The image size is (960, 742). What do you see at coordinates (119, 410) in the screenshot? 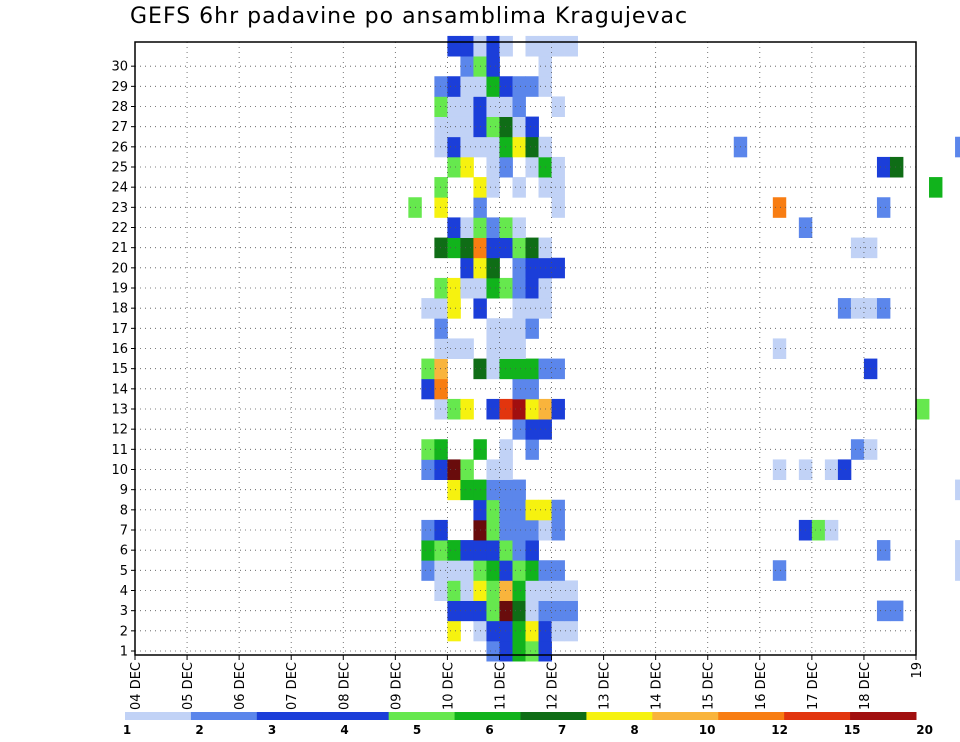
I see `y-tick-label: 13` at bounding box center [119, 410].